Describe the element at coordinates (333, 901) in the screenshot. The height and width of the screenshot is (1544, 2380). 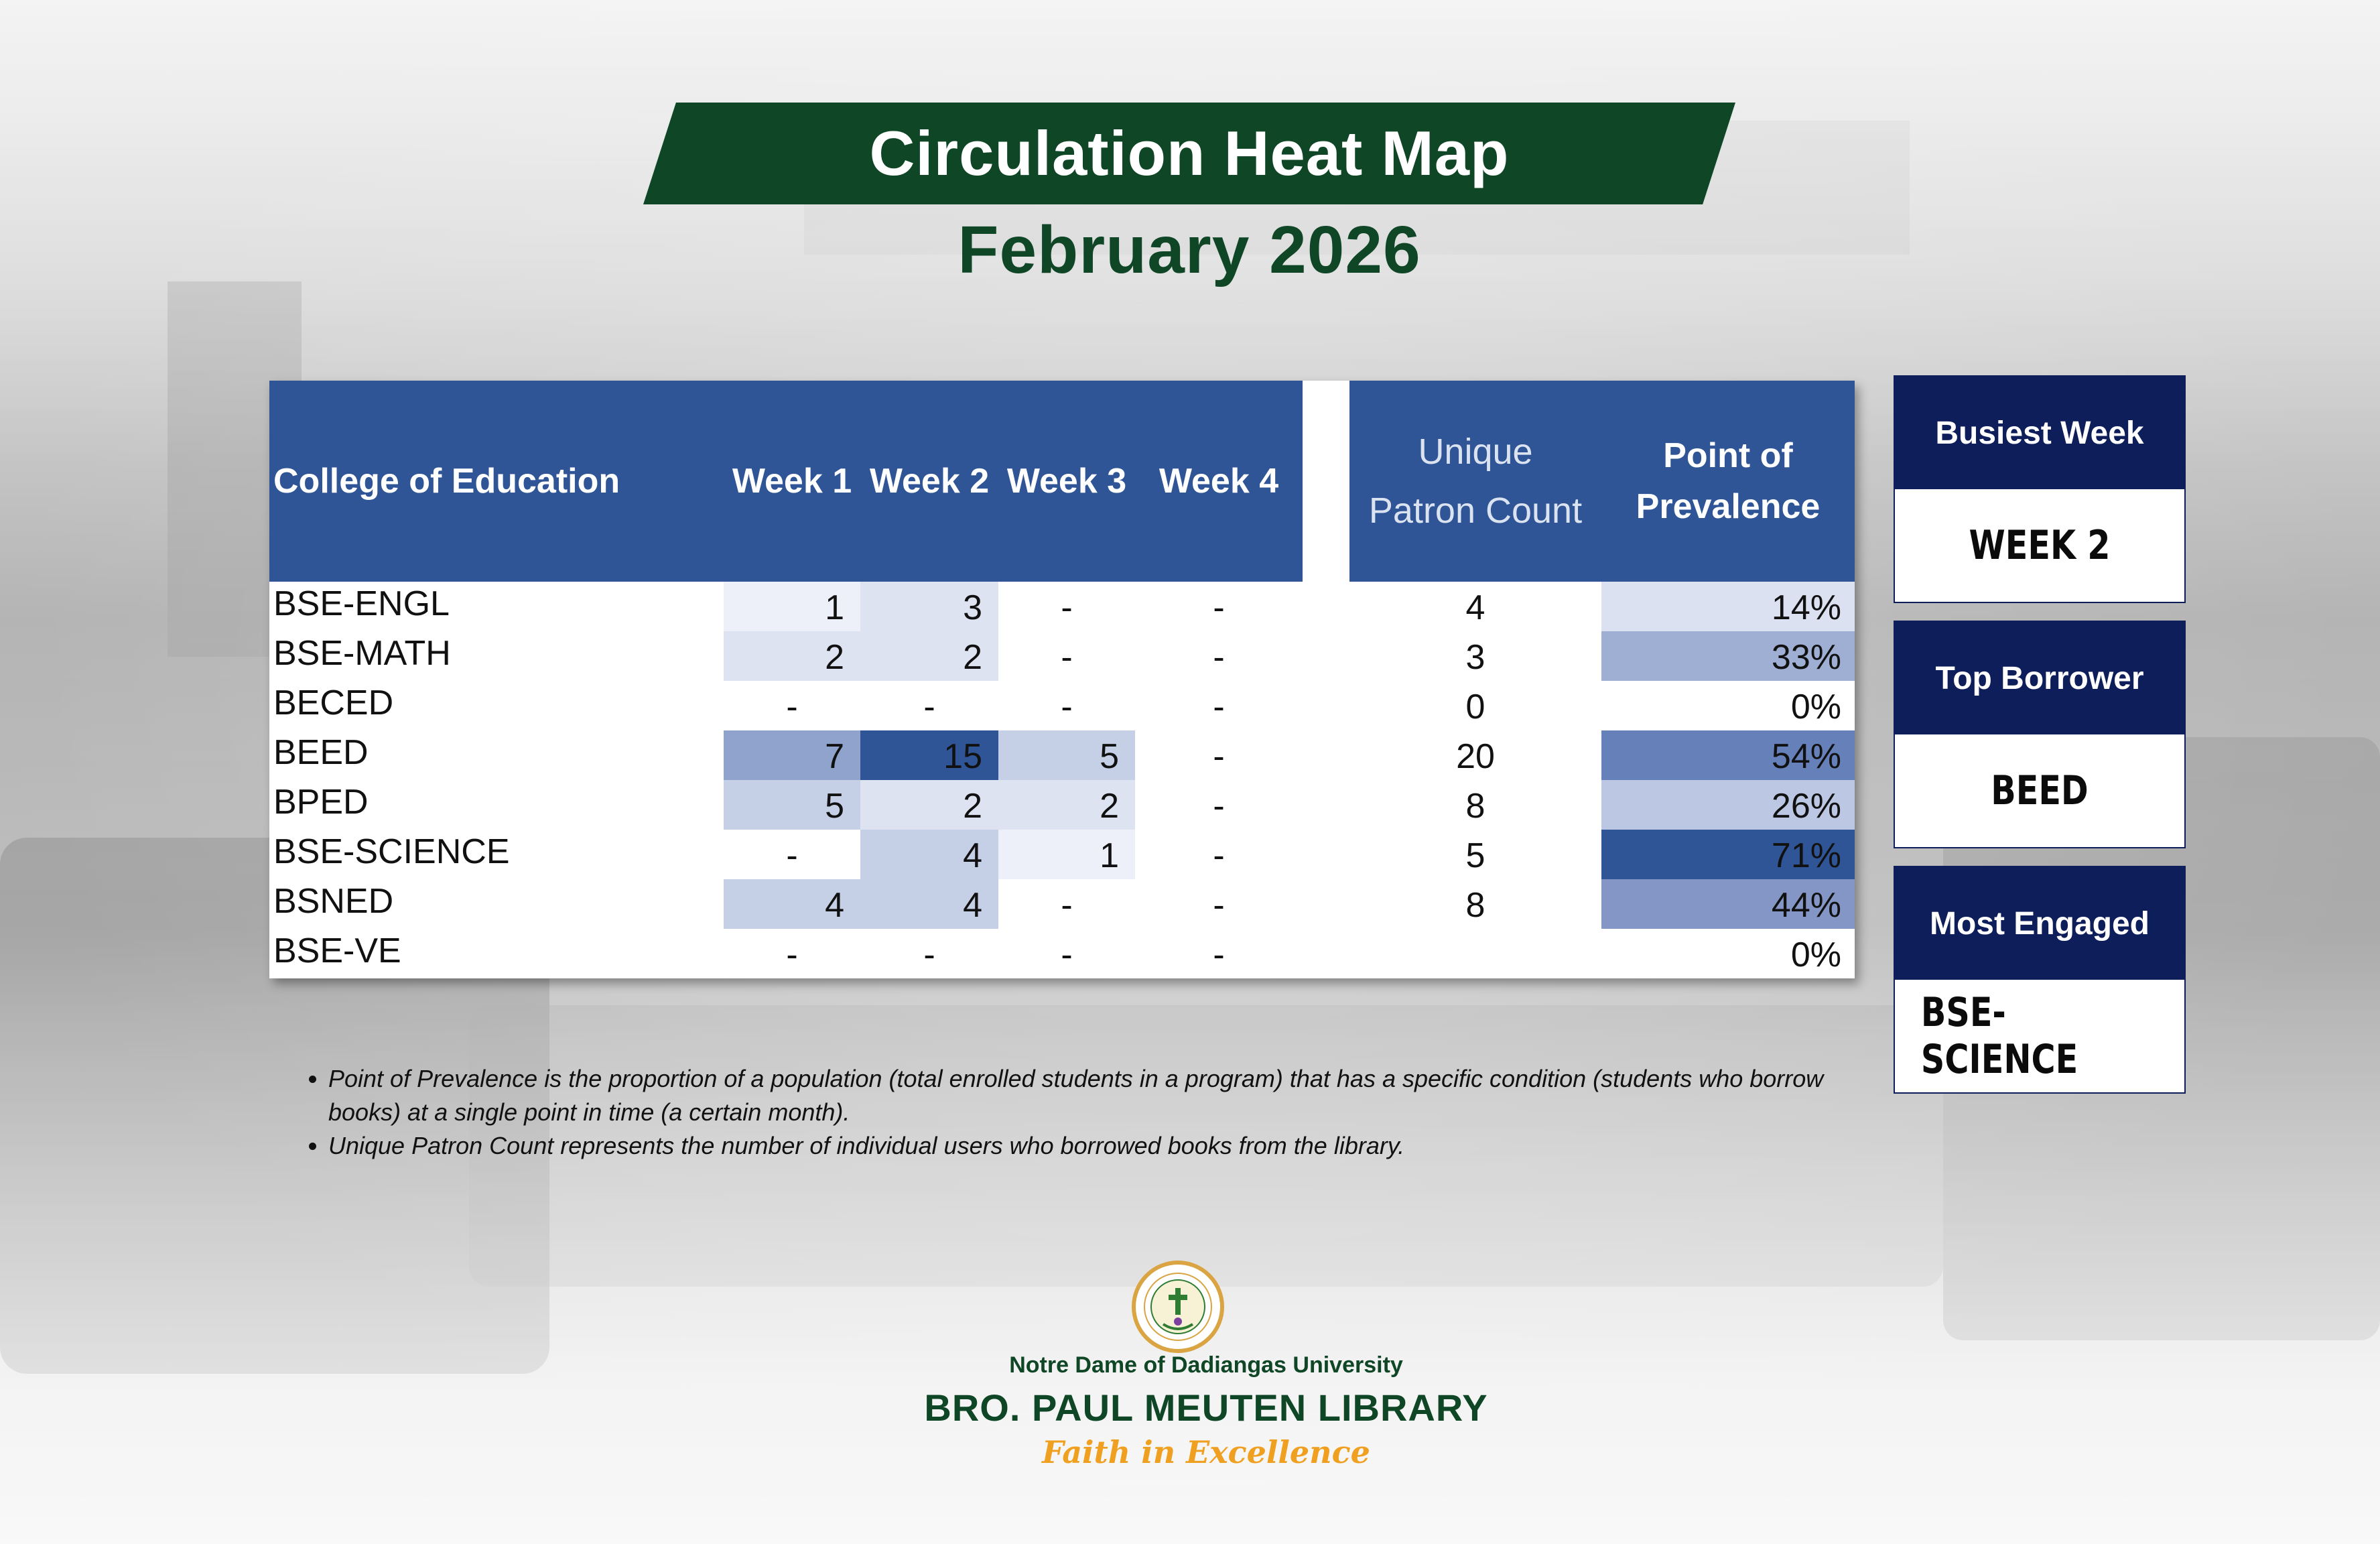
I see `row-program-label: BSNED` at that location.